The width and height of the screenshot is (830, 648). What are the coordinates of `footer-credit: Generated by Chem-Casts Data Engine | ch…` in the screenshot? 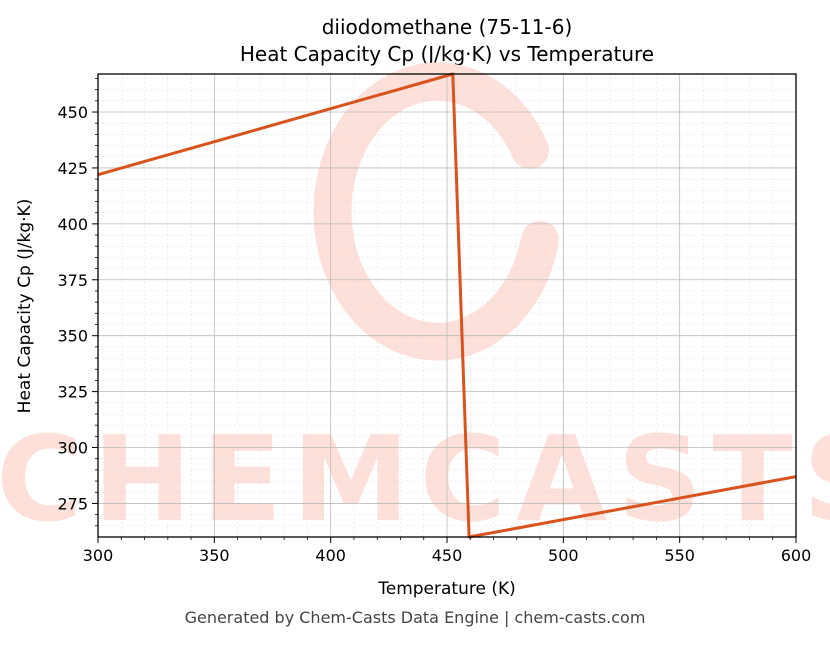 It's located at (415, 617).